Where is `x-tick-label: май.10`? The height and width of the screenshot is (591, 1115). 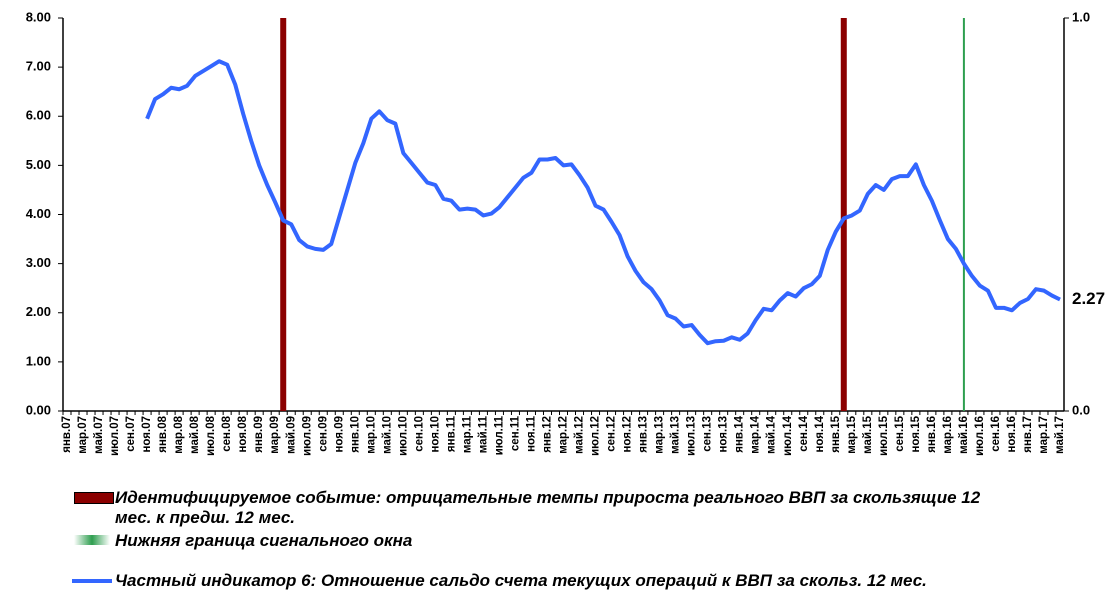
x-tick-label: май.10 is located at coordinates (387, 435).